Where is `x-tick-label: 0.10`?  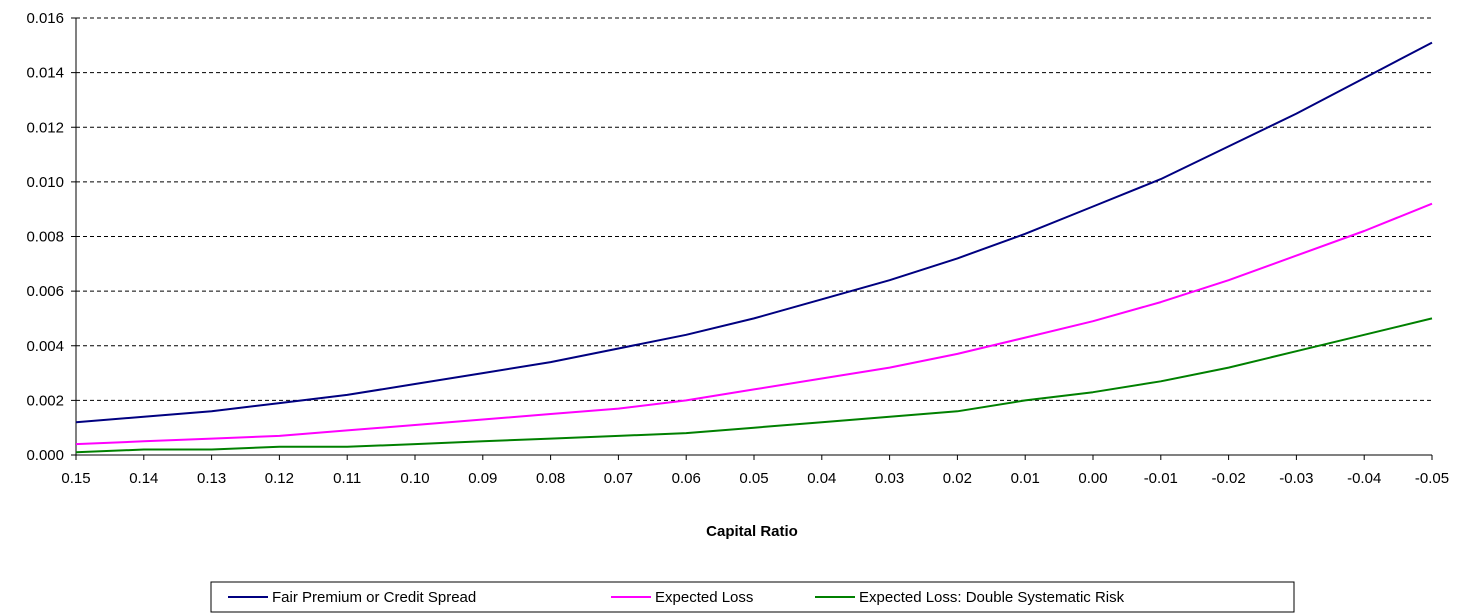
x-tick-label: 0.10 is located at coordinates (414, 478).